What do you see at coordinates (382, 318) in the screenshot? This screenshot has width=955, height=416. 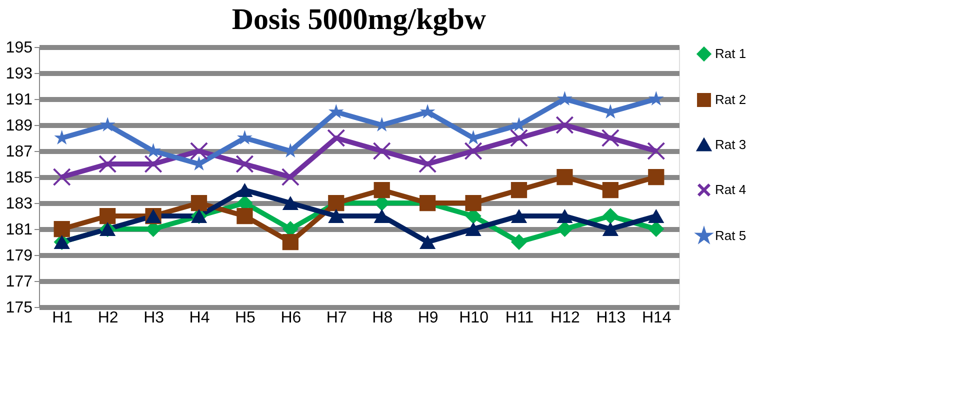 I see `x-tick-label: H8` at bounding box center [382, 318].